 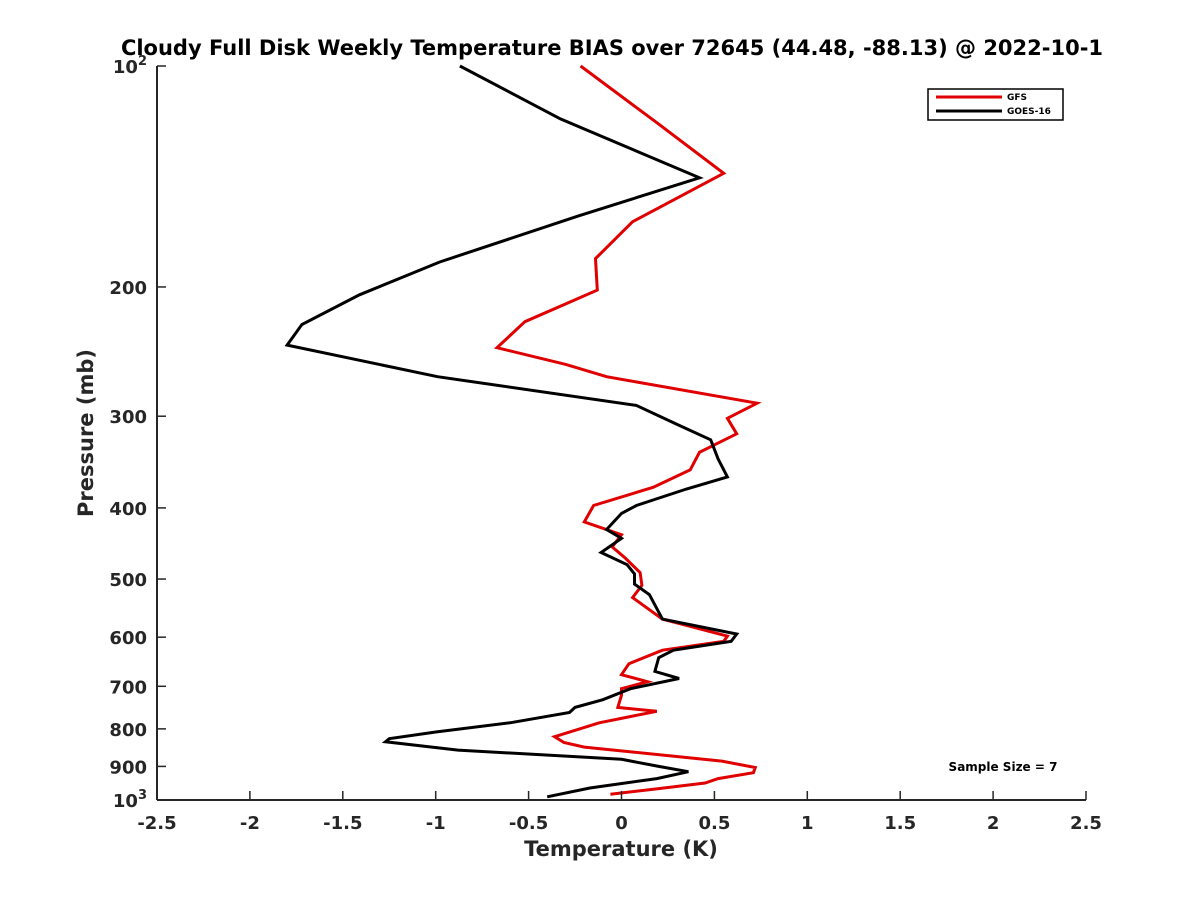 What do you see at coordinates (250, 823) in the screenshot?
I see `x-tick-label: -2` at bounding box center [250, 823].